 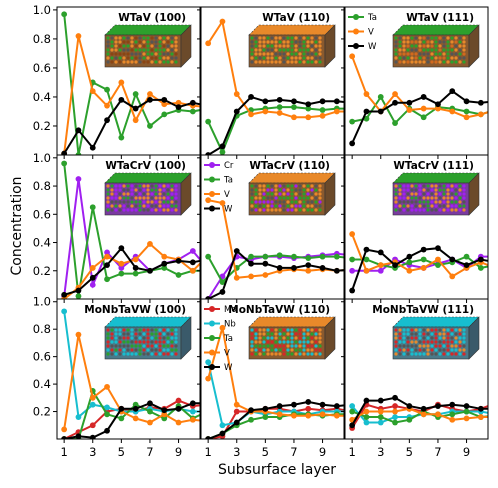 I want to click on panel-title: MoNbTaVW (111), so click(x=423, y=310).